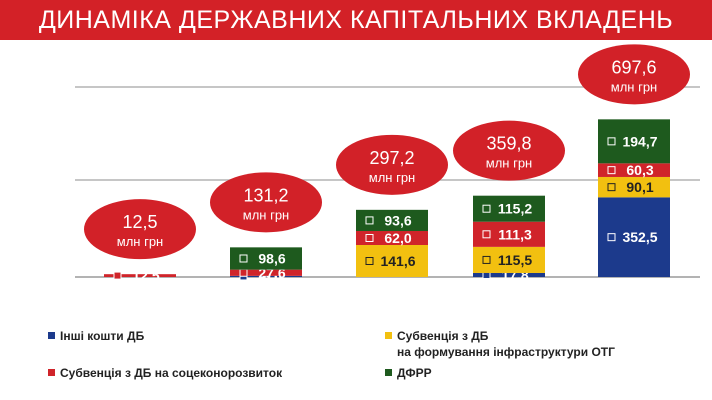  I want to click on legend-label: Субвенція з ДБ на соцеконорозвиток, so click(171, 373).